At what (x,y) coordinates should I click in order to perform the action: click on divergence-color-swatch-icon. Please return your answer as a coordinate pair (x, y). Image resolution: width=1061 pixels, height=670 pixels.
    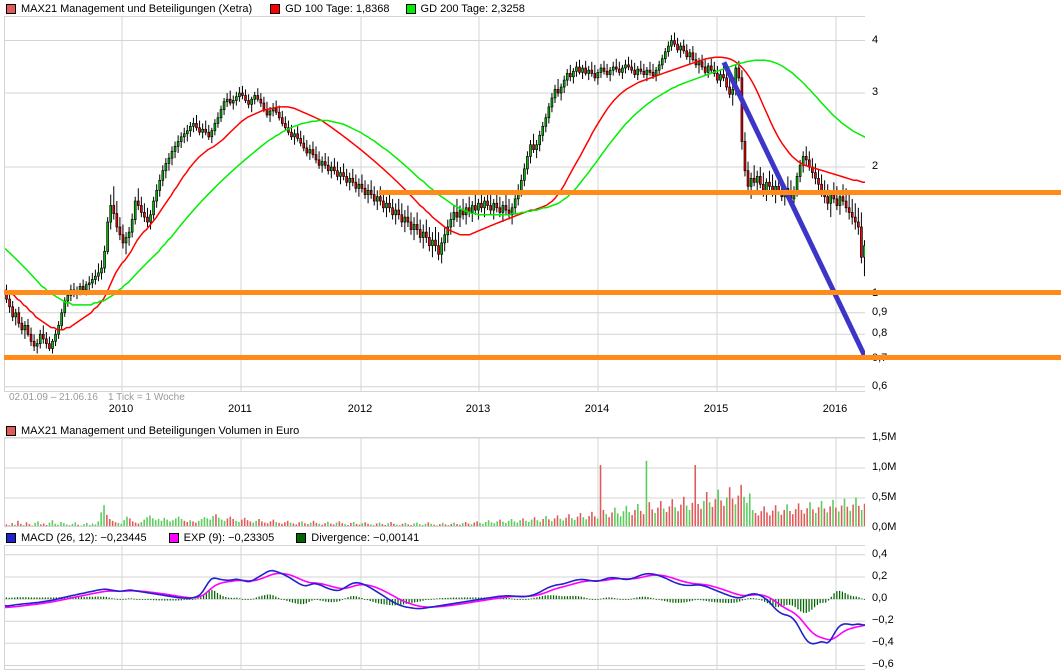
    Looking at the image, I should click on (301, 538).